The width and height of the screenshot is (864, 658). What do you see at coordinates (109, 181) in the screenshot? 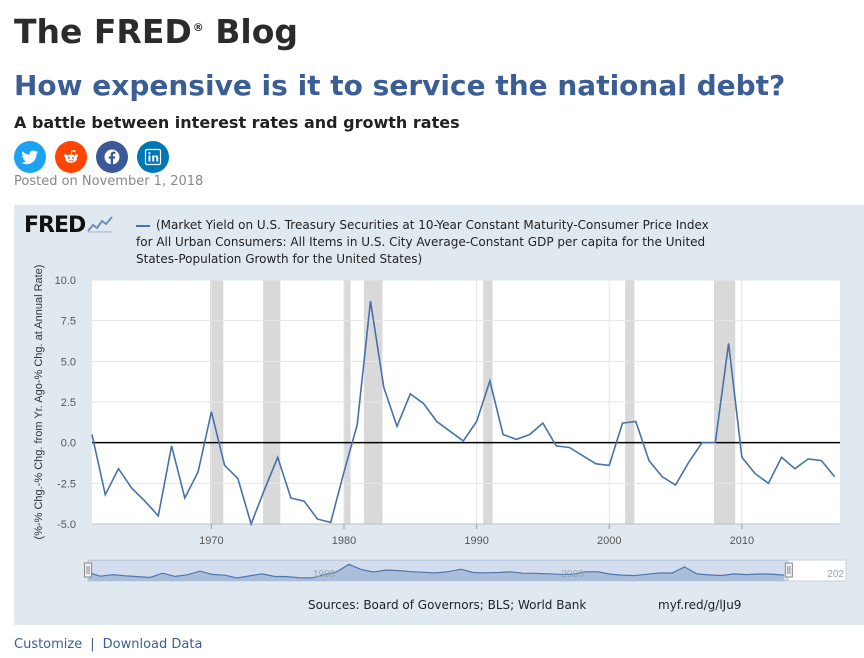
I see `posted-date: Posted on November 1, 2018` at bounding box center [109, 181].